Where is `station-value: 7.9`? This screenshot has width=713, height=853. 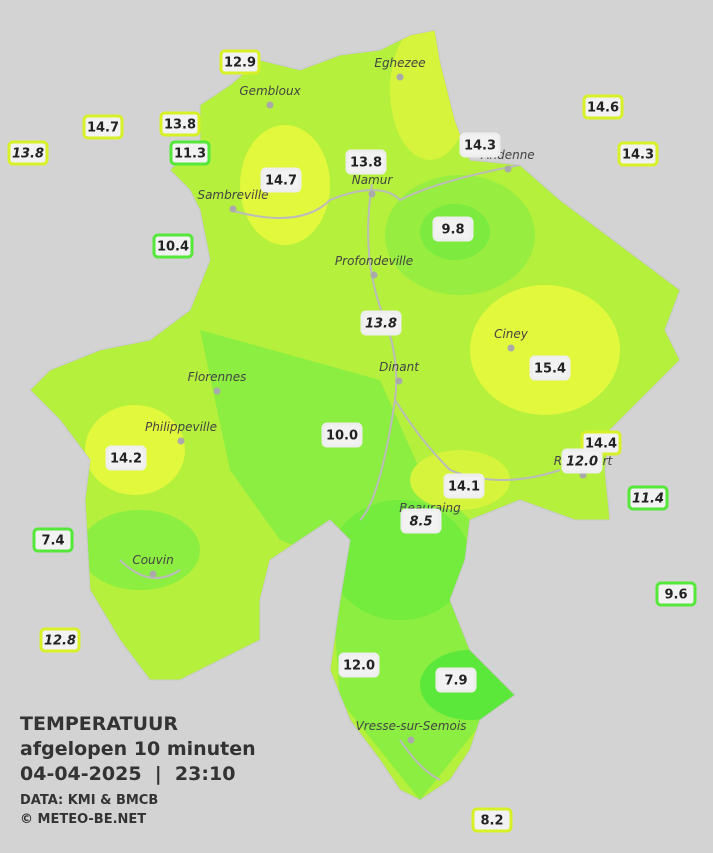 station-value: 7.9 is located at coordinates (455, 681).